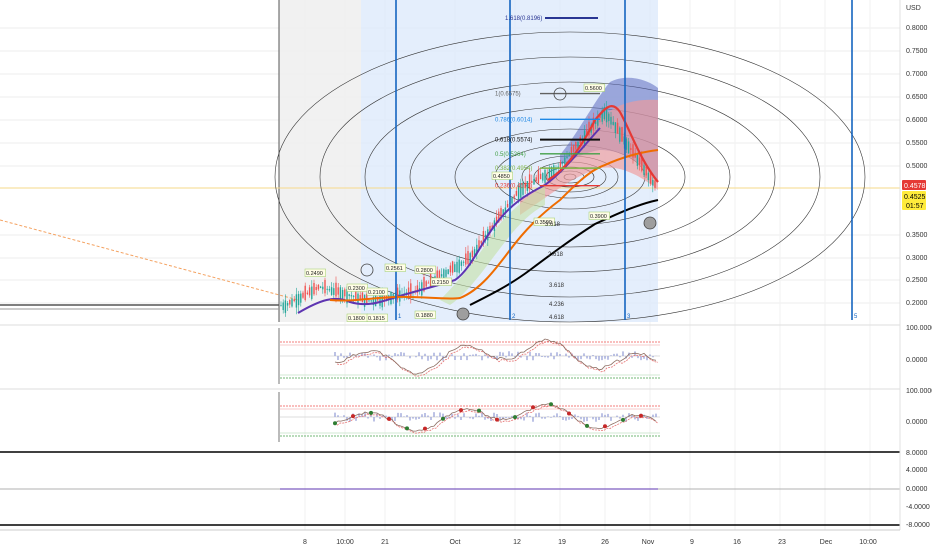 This screenshot has height=550, width=932. What do you see at coordinates (917, 51) in the screenshot?
I see `price-tick-label: 0.7500` at bounding box center [917, 51].